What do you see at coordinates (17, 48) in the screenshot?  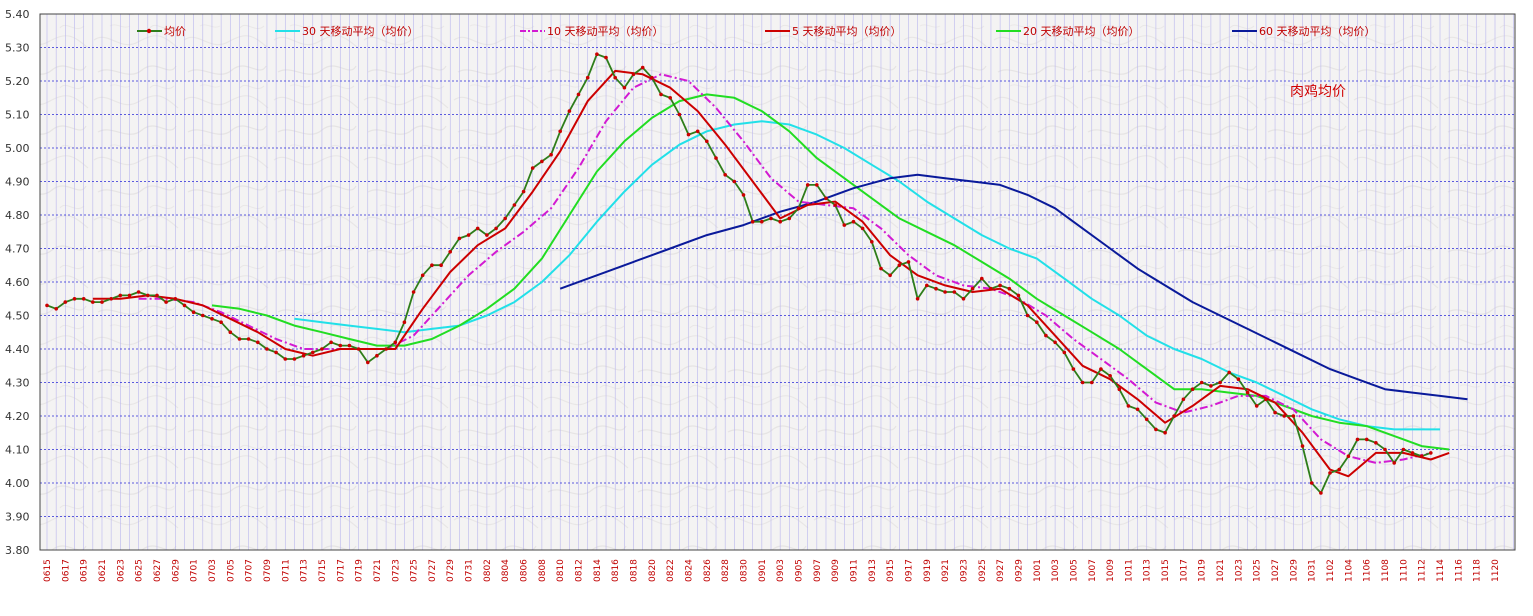 I see `y-tick-label: 5.30` at bounding box center [17, 48].